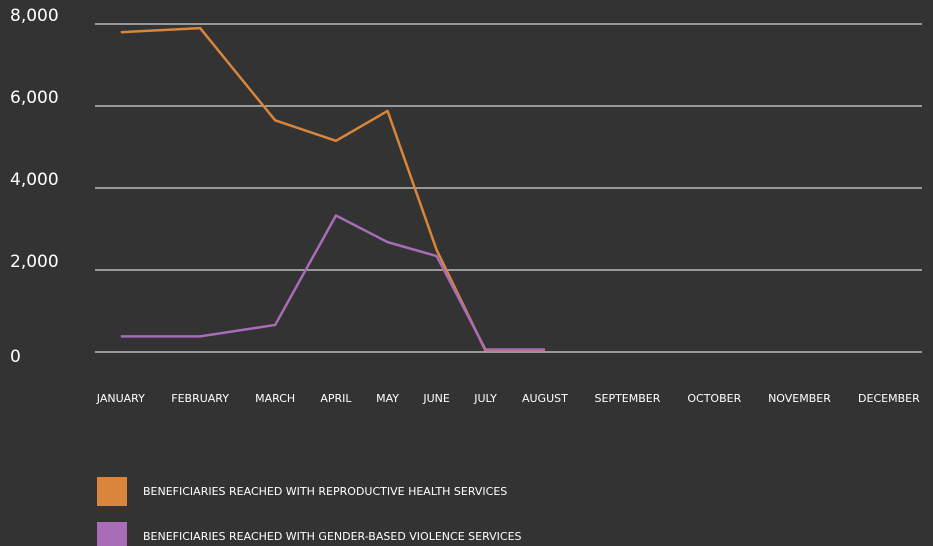 This screenshot has width=933, height=546. Describe the element at coordinates (34, 16) in the screenshot. I see `y-tick-label: 8,000` at that location.